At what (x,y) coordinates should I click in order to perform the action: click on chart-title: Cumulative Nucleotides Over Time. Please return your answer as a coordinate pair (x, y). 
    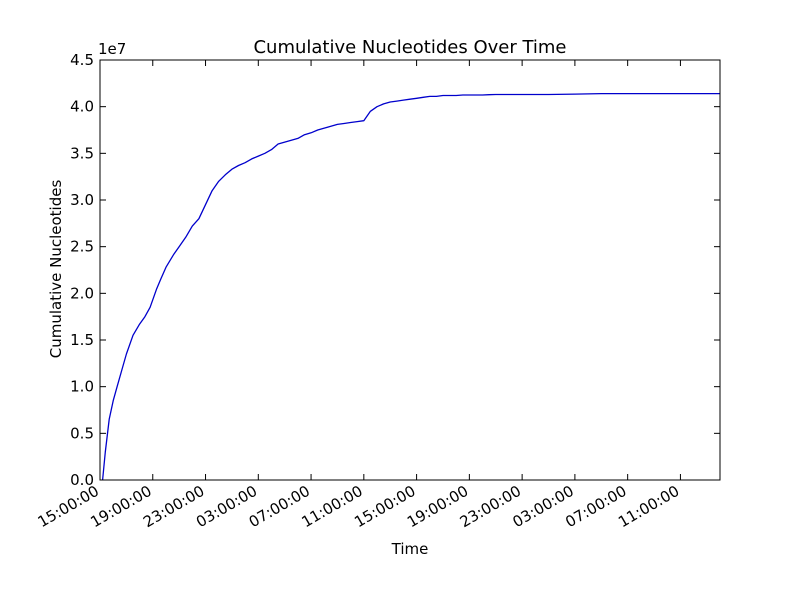
    Looking at the image, I should click on (409, 47).